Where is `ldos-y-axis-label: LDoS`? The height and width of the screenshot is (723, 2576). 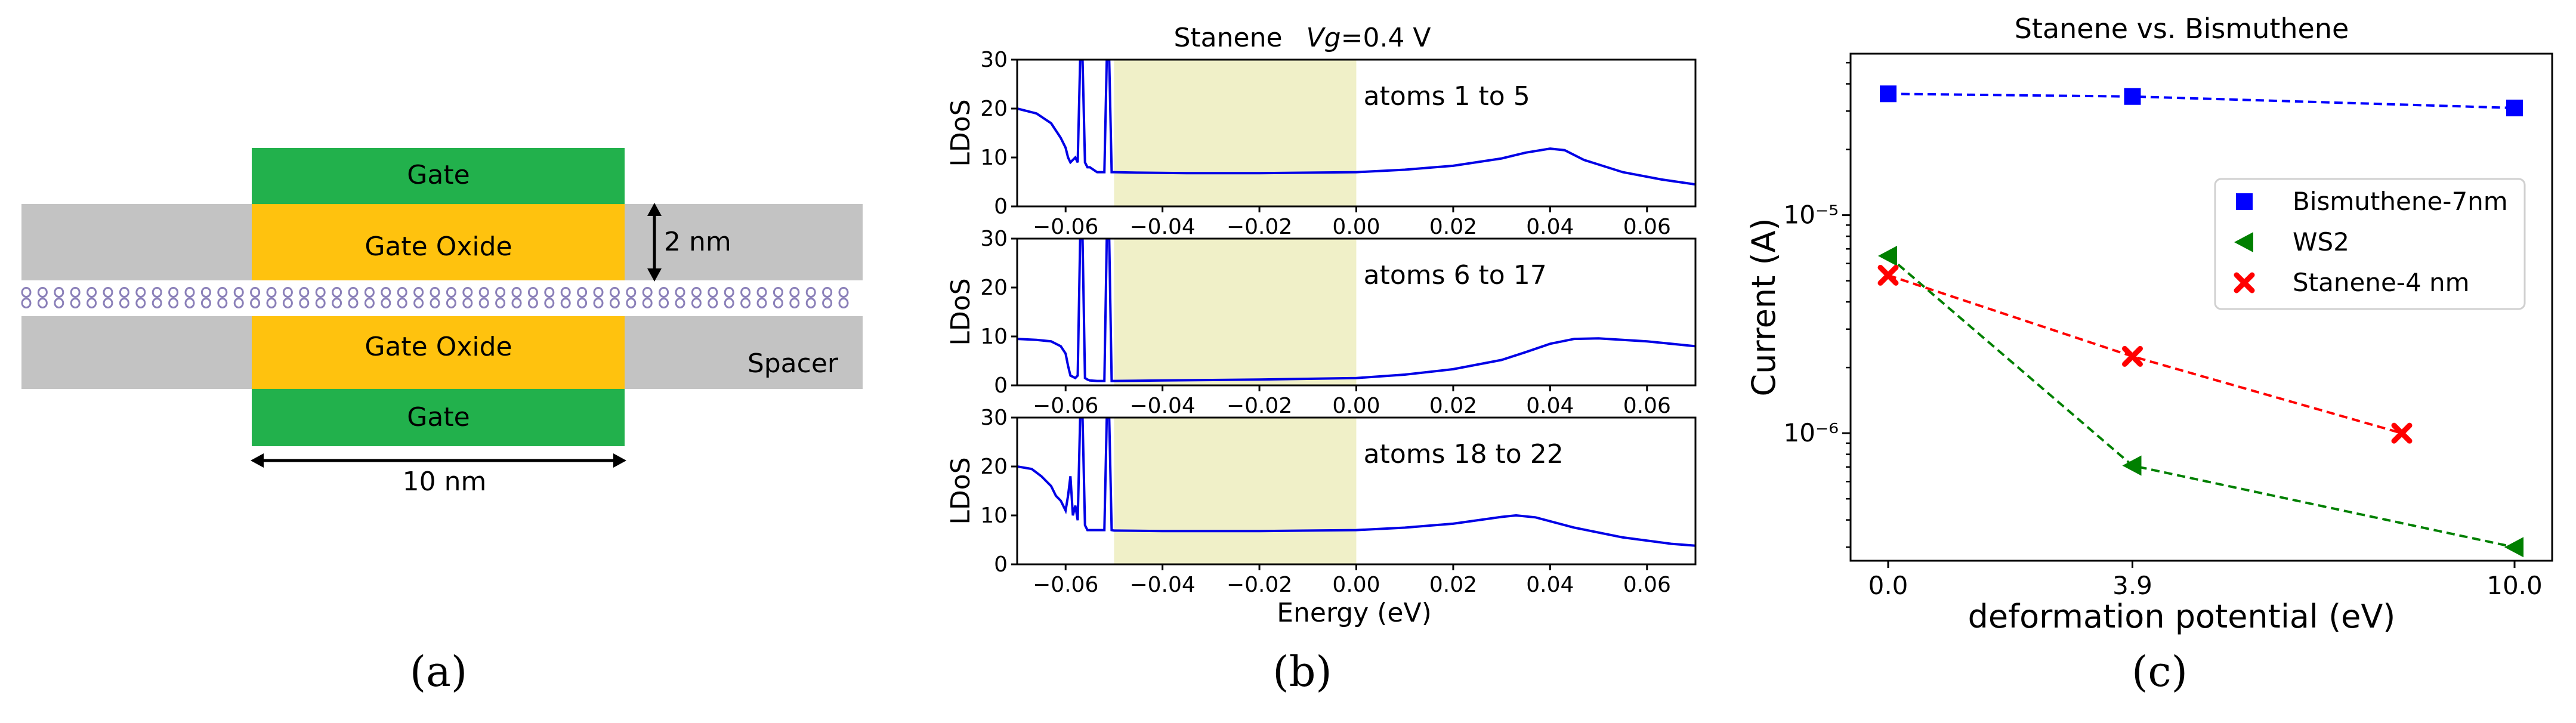 ldos-y-axis-label: LDoS is located at coordinates (961, 490).